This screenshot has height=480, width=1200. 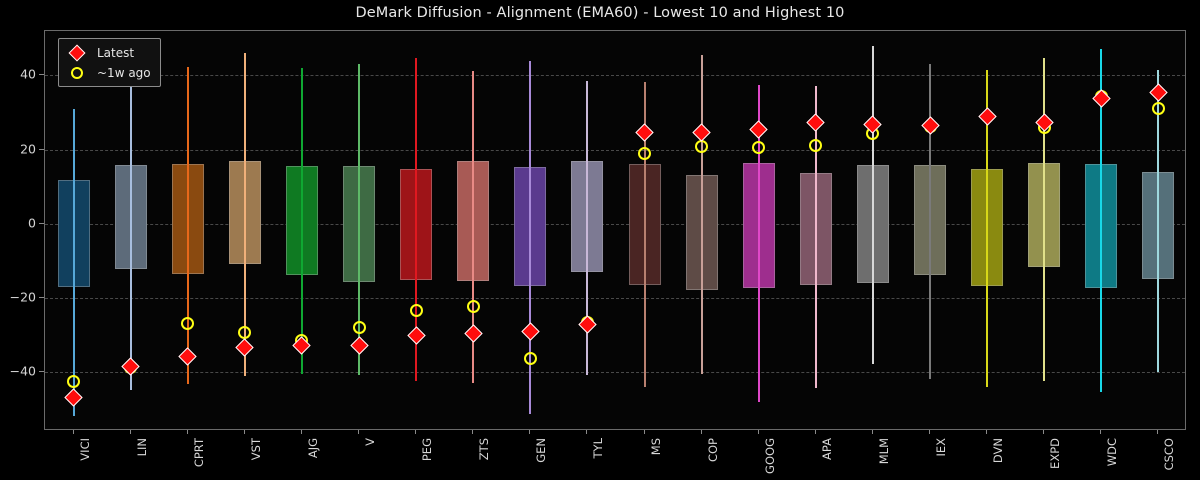 What do you see at coordinates (998, 451) in the screenshot?
I see `x-tick-label-dvn: DVN` at bounding box center [998, 451].